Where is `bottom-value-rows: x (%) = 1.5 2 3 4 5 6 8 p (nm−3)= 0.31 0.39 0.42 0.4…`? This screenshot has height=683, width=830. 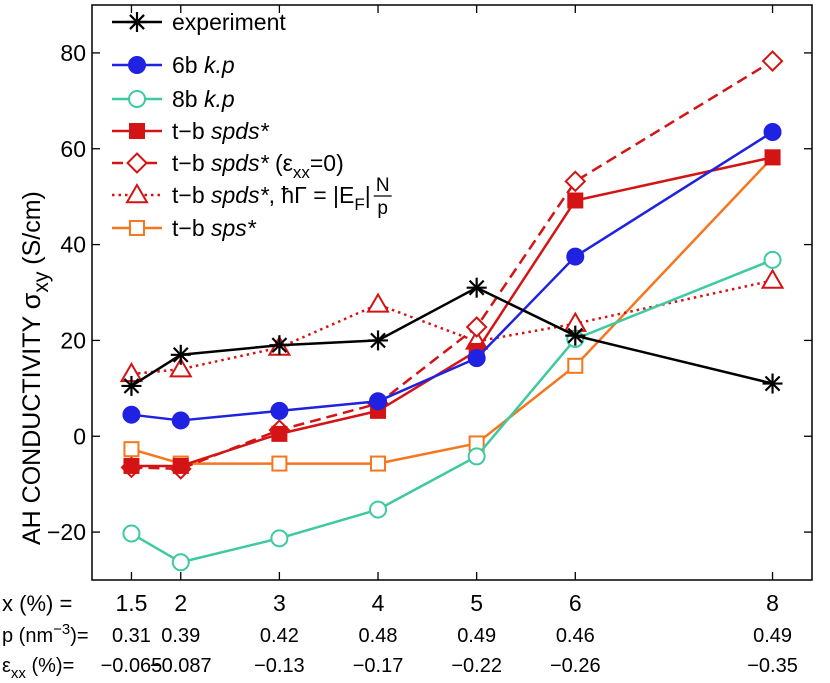 bottom-value-rows: x (%) = 1.5 2 3 4 5 6 8 p (nm−3)= 0.31 0.39 0.42 0.4… is located at coordinates (400, 636).